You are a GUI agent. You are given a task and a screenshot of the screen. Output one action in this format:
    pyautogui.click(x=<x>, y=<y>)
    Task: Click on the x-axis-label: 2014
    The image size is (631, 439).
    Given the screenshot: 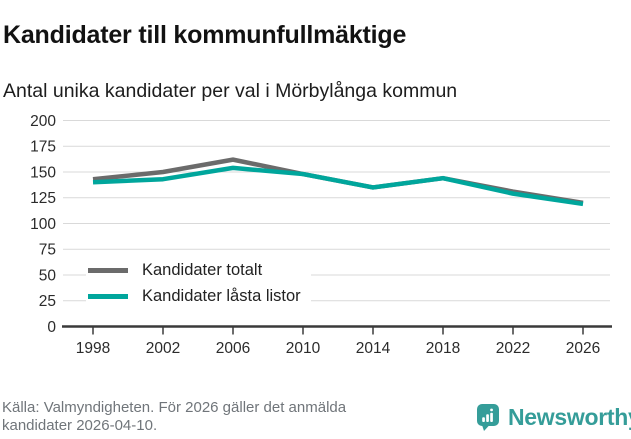 What is the action you would take?
    pyautogui.click(x=373, y=348)
    